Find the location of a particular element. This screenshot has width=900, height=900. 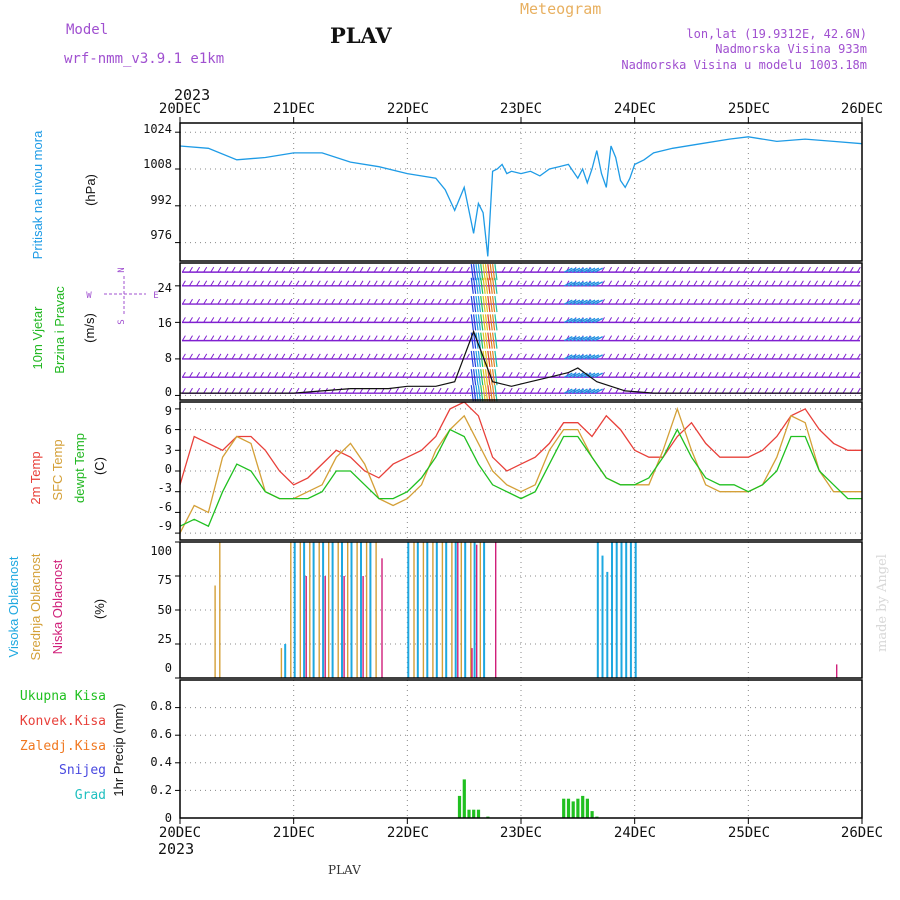

top-tick-5: 25DEC is located at coordinates (749, 109).